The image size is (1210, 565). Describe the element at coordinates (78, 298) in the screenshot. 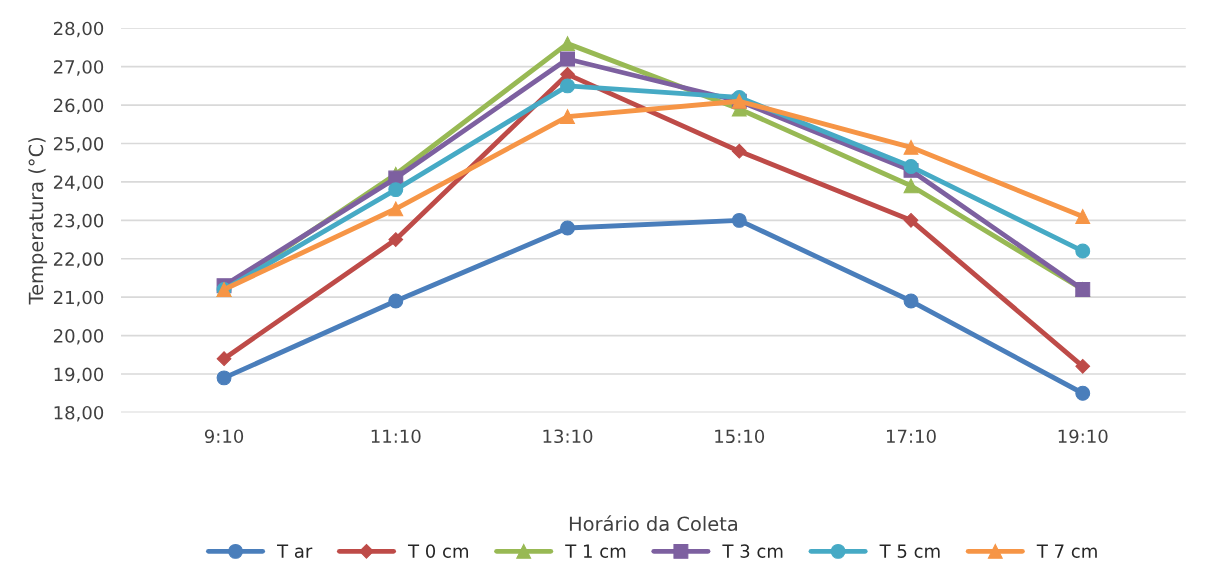

I see `y-tick-label: 21,00` at that location.